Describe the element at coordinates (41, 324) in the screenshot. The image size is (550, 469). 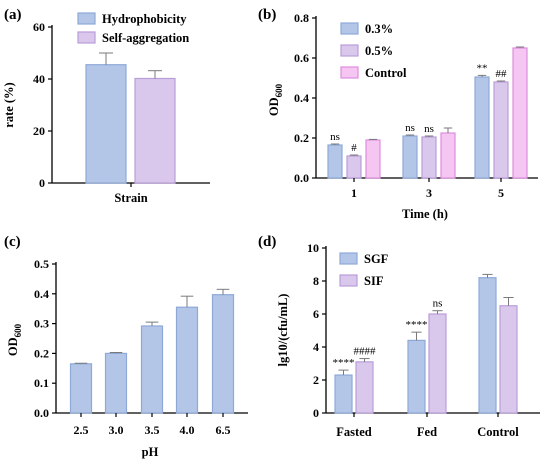
I see `panel-c-y-tick-label: 0.3` at that location.